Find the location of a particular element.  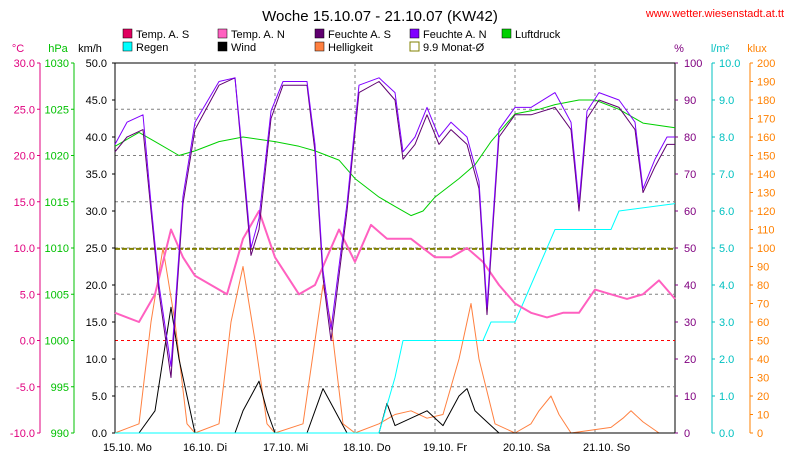

source-url: www.wetter.wiesenstadt.at.tt is located at coordinates (714, 14).